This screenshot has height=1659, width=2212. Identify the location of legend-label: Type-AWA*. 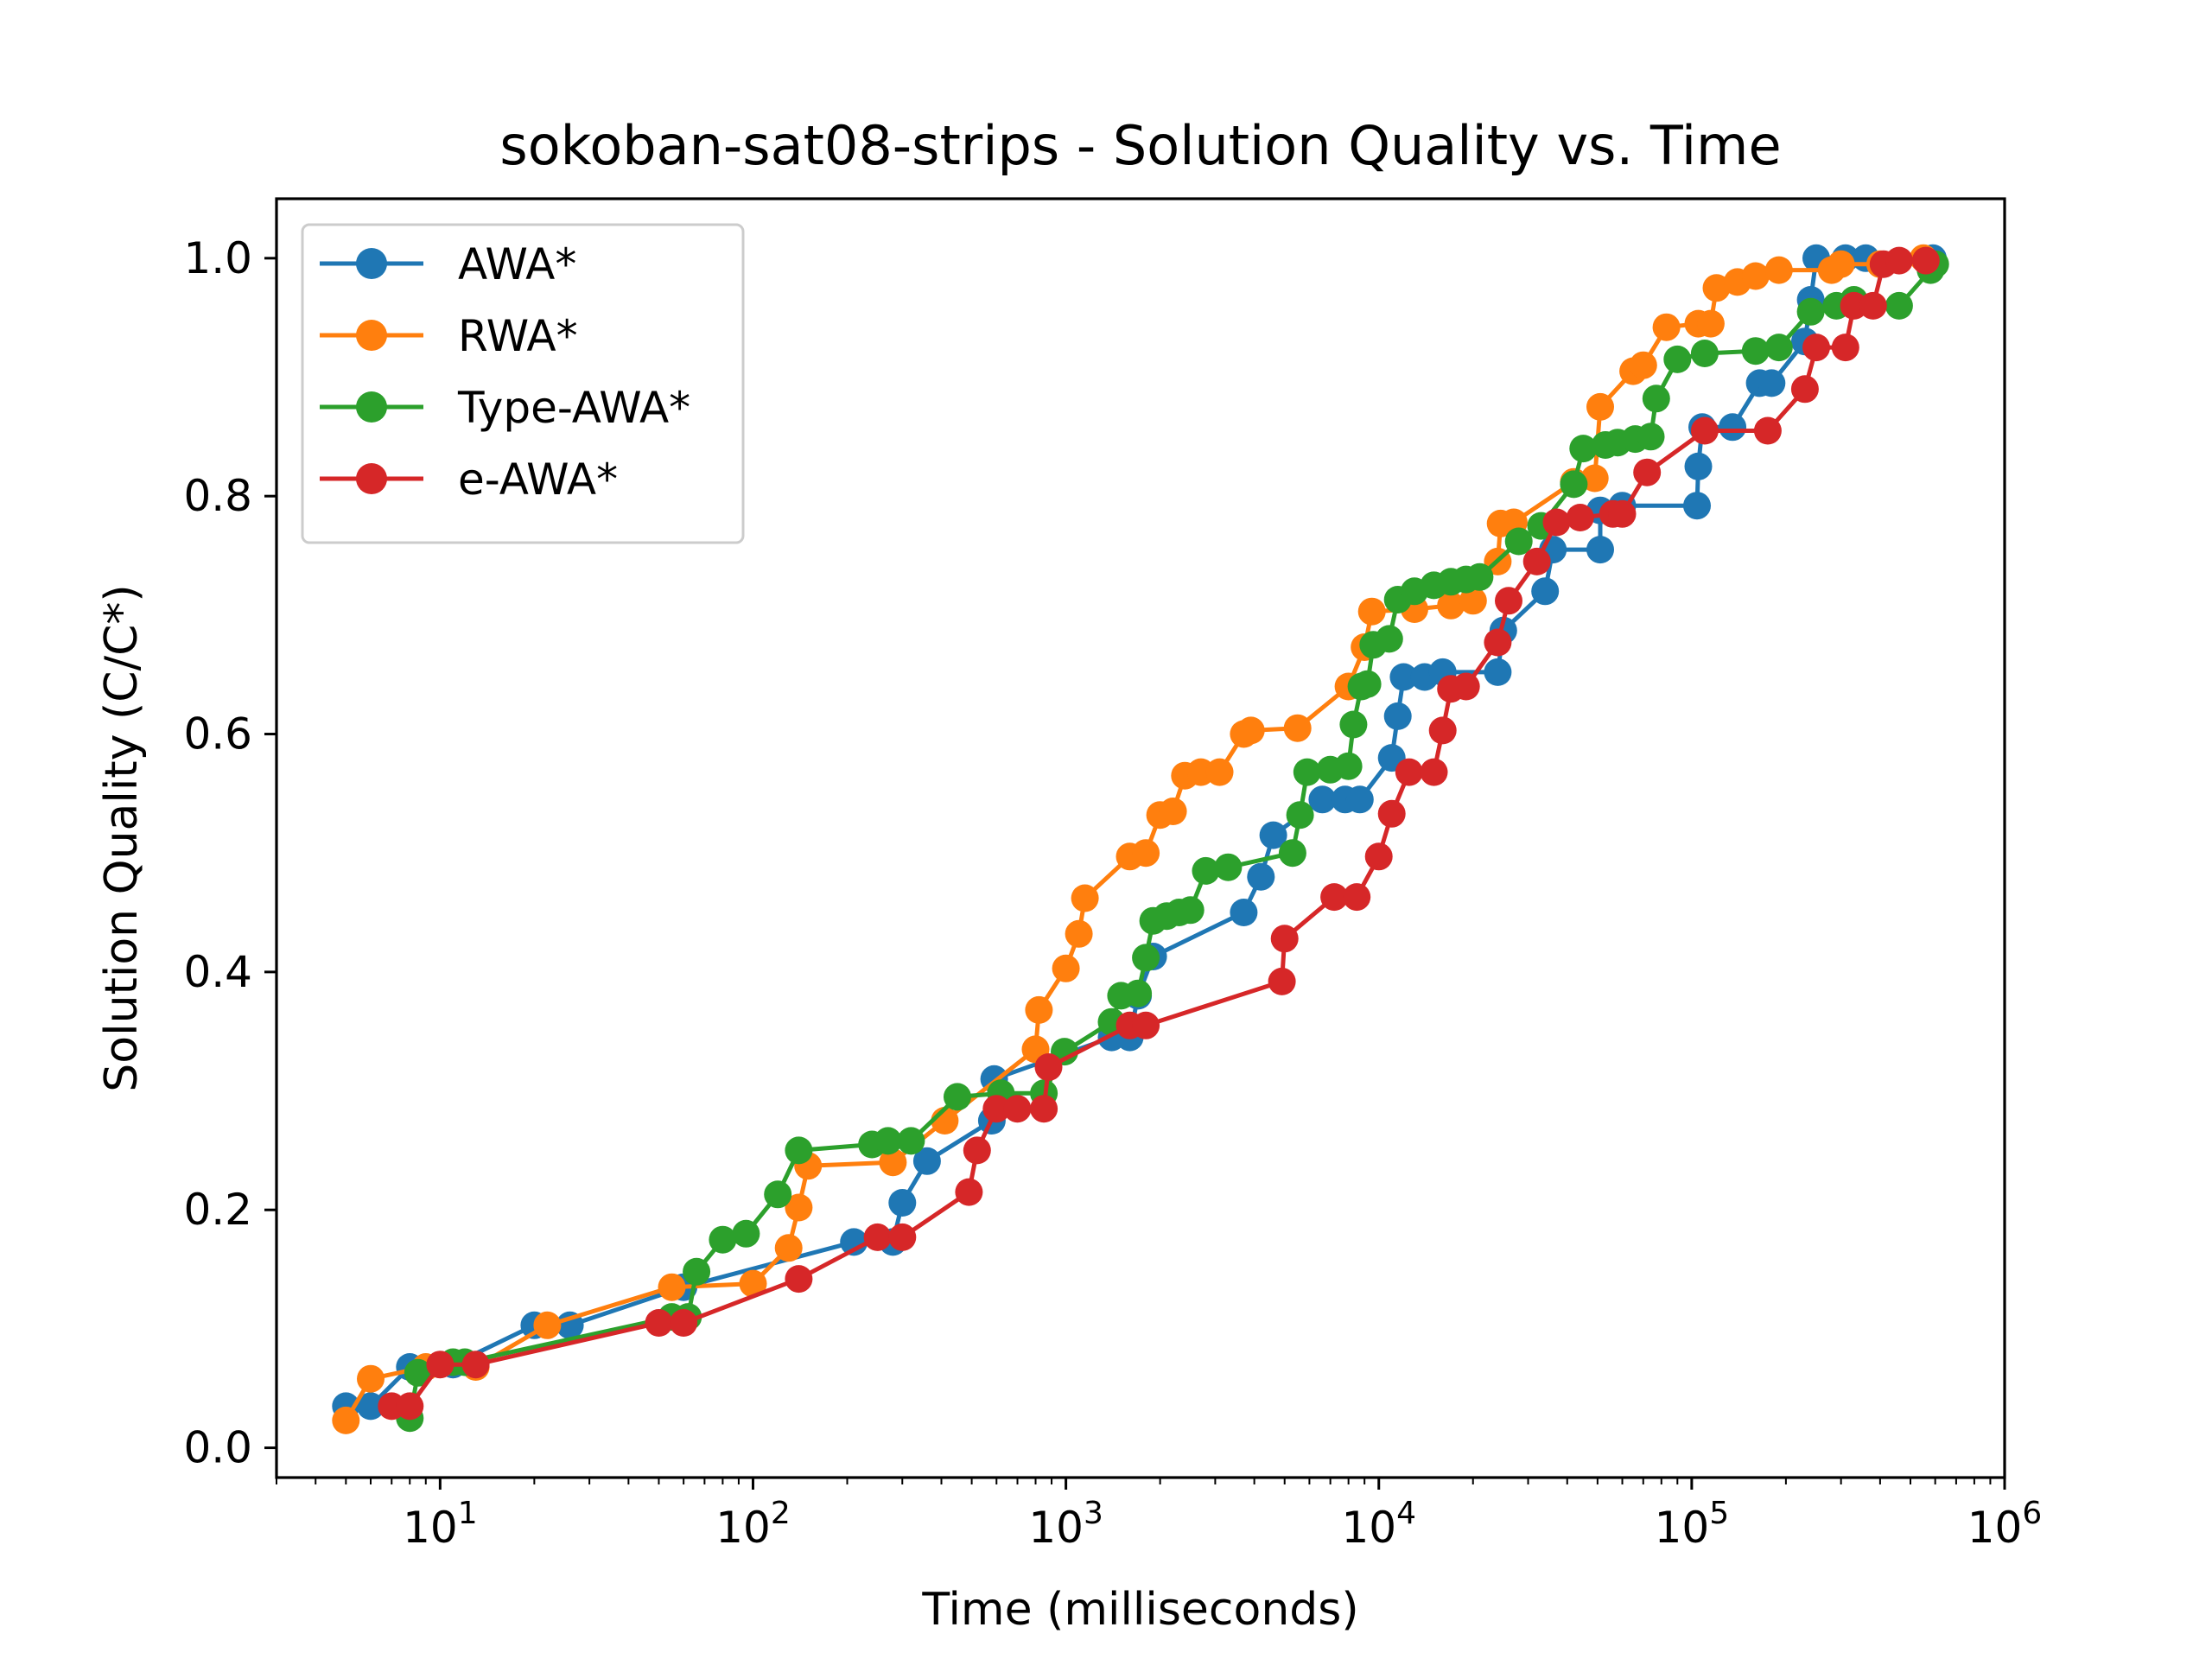
(573, 408).